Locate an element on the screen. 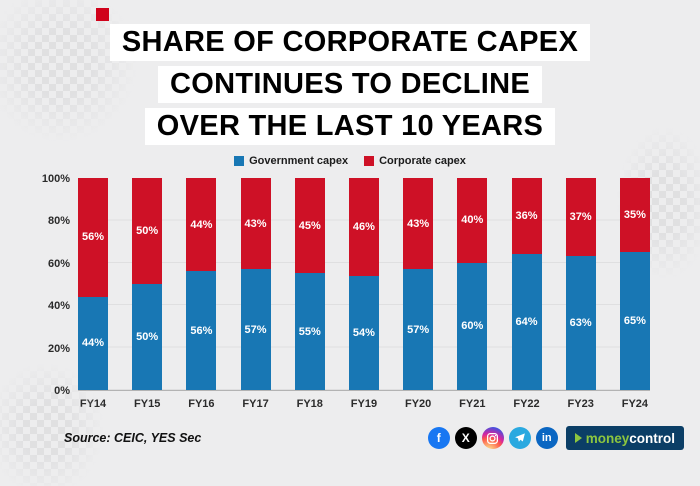 Image resolution: width=700 pixels, height=486 pixels. bar-value-label: 63% is located at coordinates (580, 323).